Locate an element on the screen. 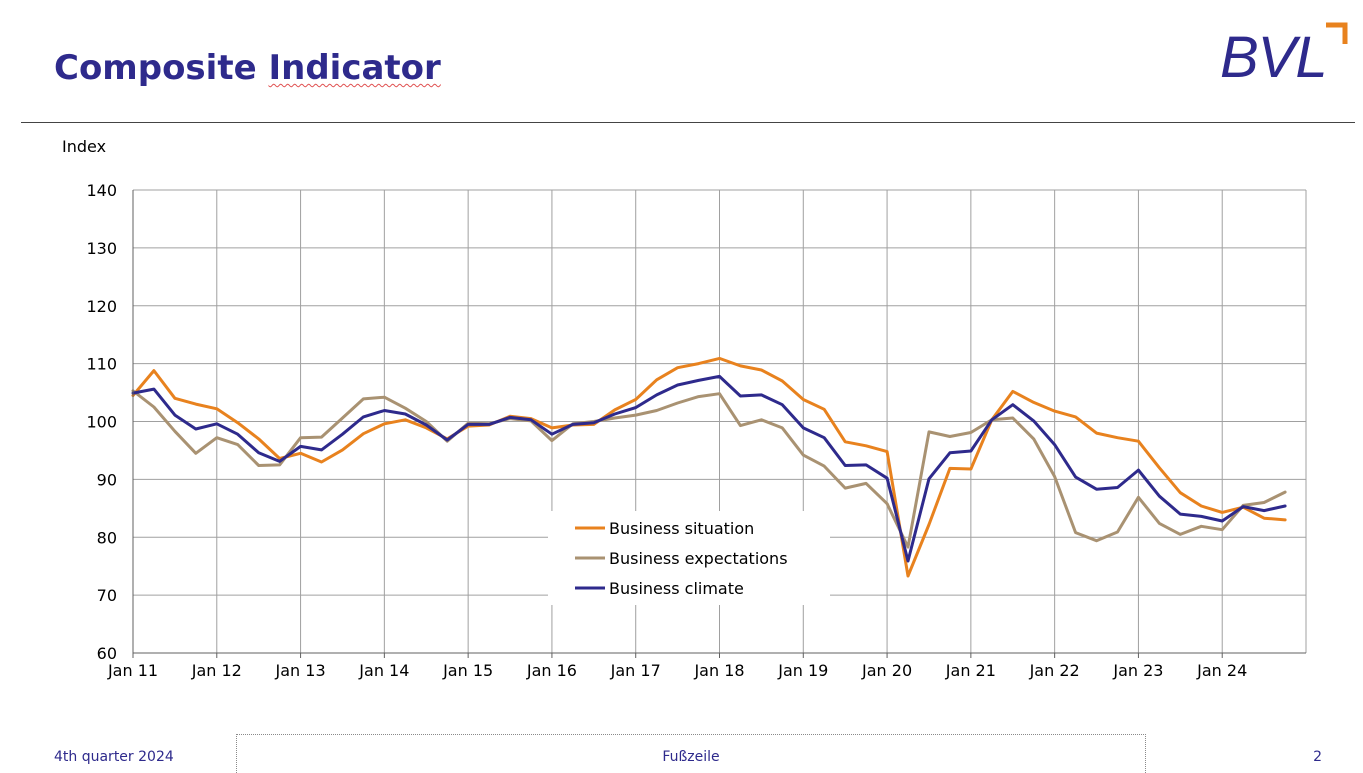  y-axis-label: Index is located at coordinates (84, 146).